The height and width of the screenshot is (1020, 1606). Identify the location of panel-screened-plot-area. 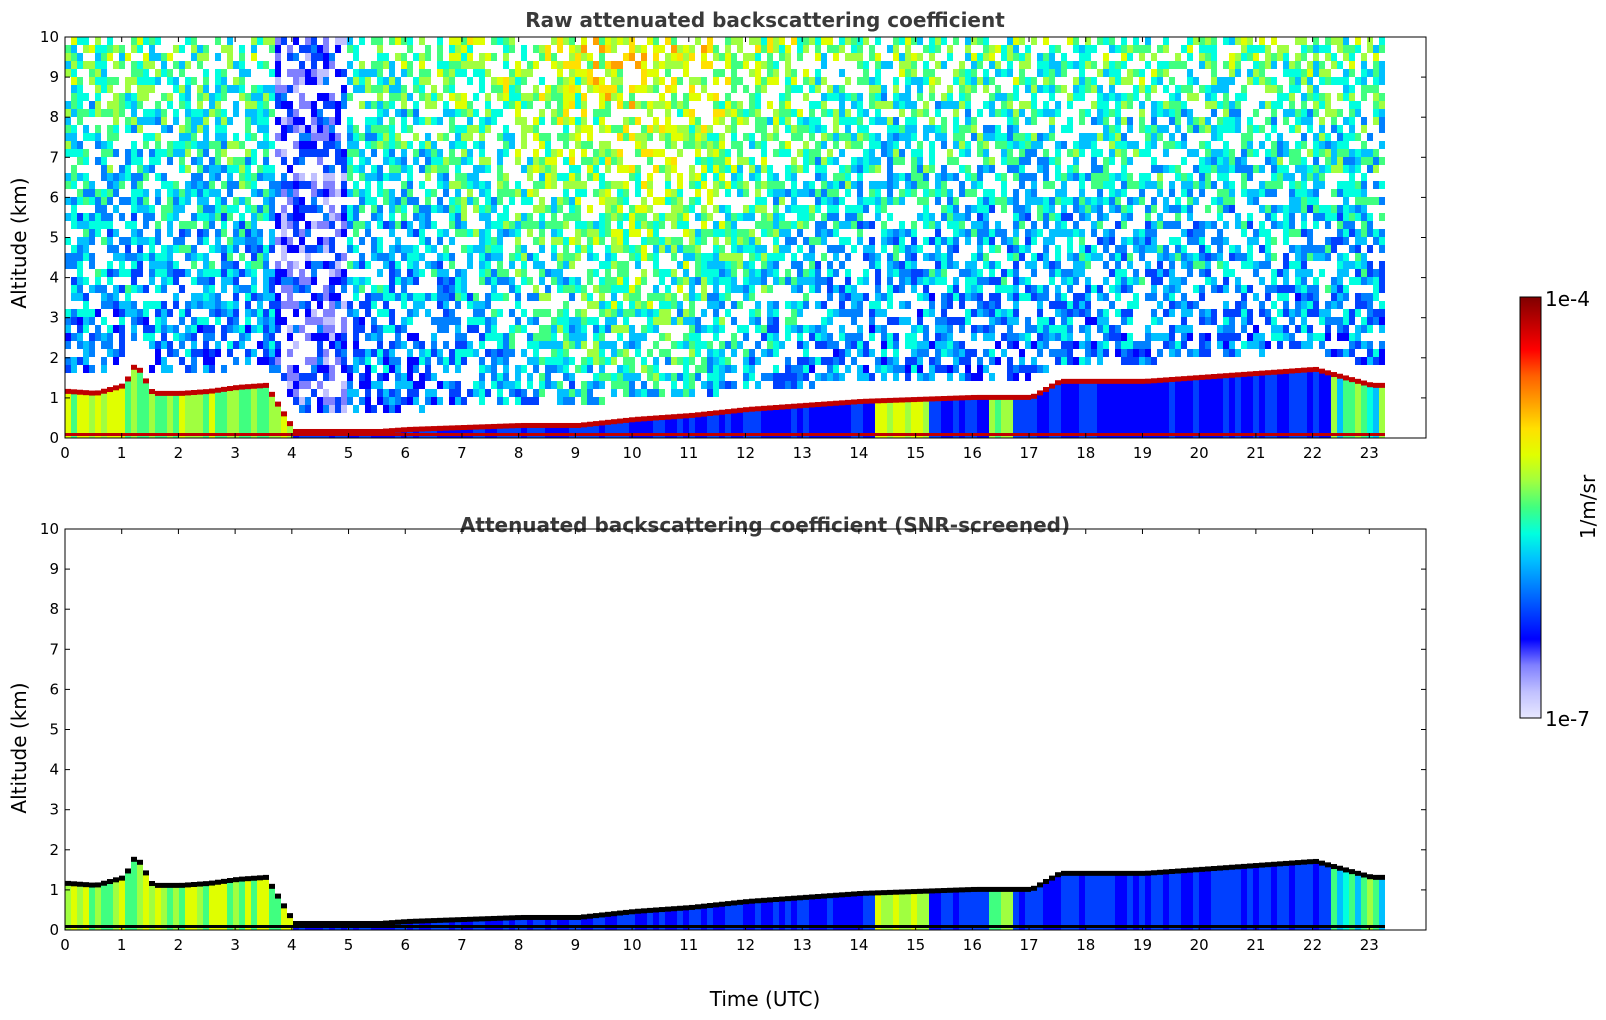
(725, 893).